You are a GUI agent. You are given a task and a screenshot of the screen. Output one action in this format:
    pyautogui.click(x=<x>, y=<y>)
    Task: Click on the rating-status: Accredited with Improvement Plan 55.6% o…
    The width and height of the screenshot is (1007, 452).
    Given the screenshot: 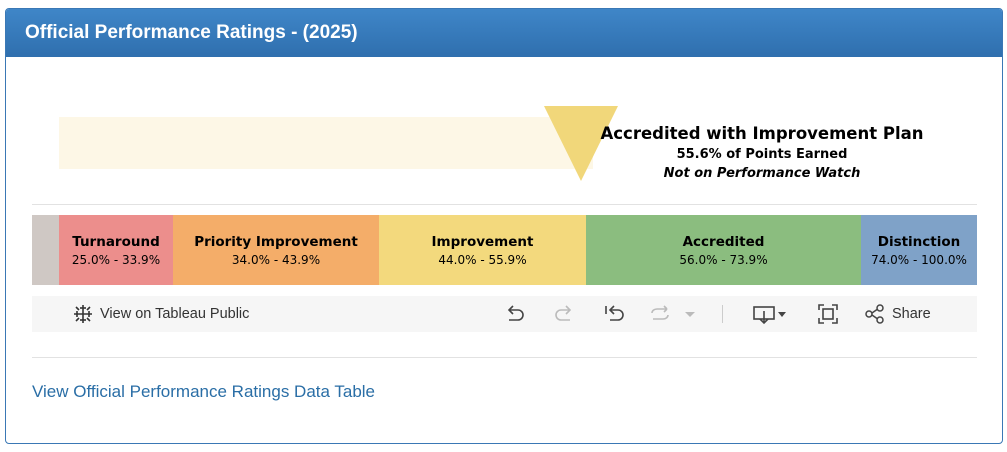 What is the action you would take?
    pyautogui.click(x=762, y=153)
    